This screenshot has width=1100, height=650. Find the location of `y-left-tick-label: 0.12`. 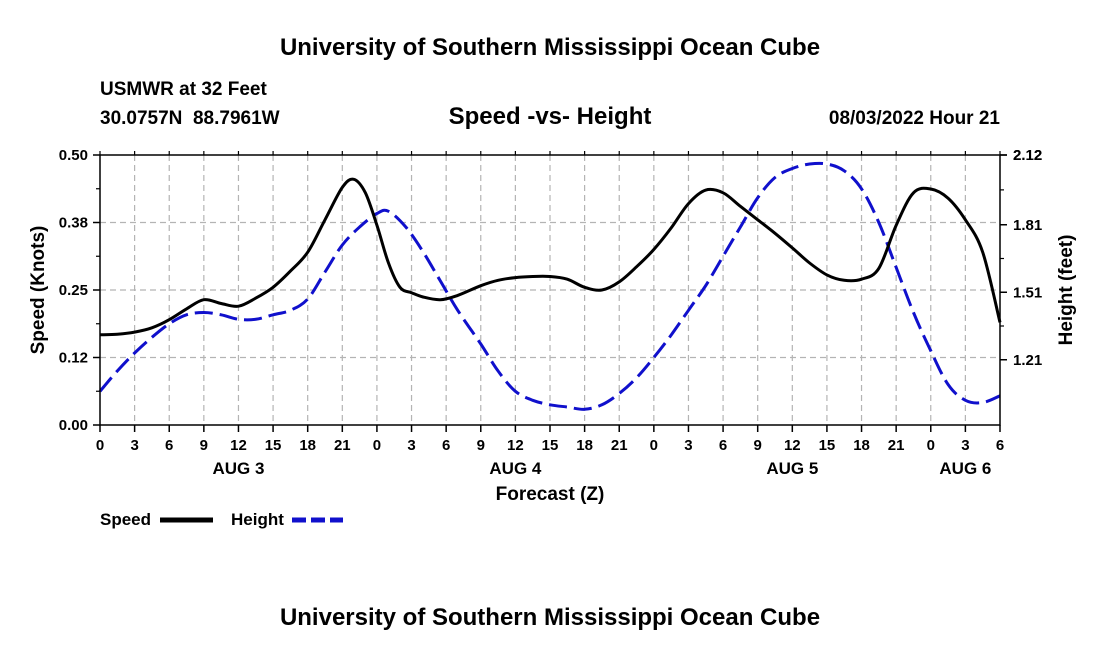

y-left-tick-label: 0.12 is located at coordinates (73, 358).